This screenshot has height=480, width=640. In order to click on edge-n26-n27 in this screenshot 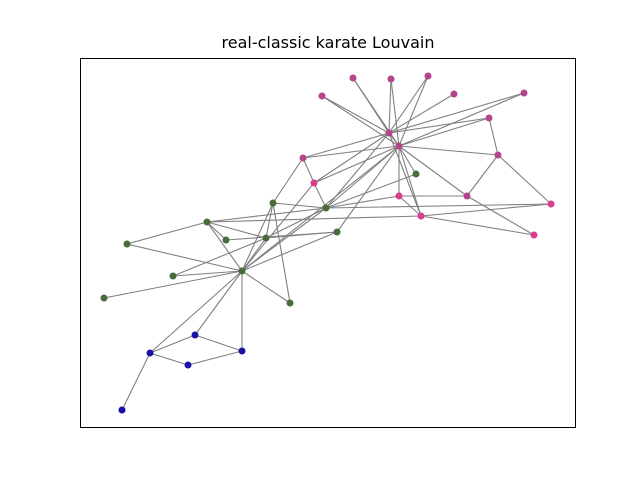, I will do `click(207, 273)`.